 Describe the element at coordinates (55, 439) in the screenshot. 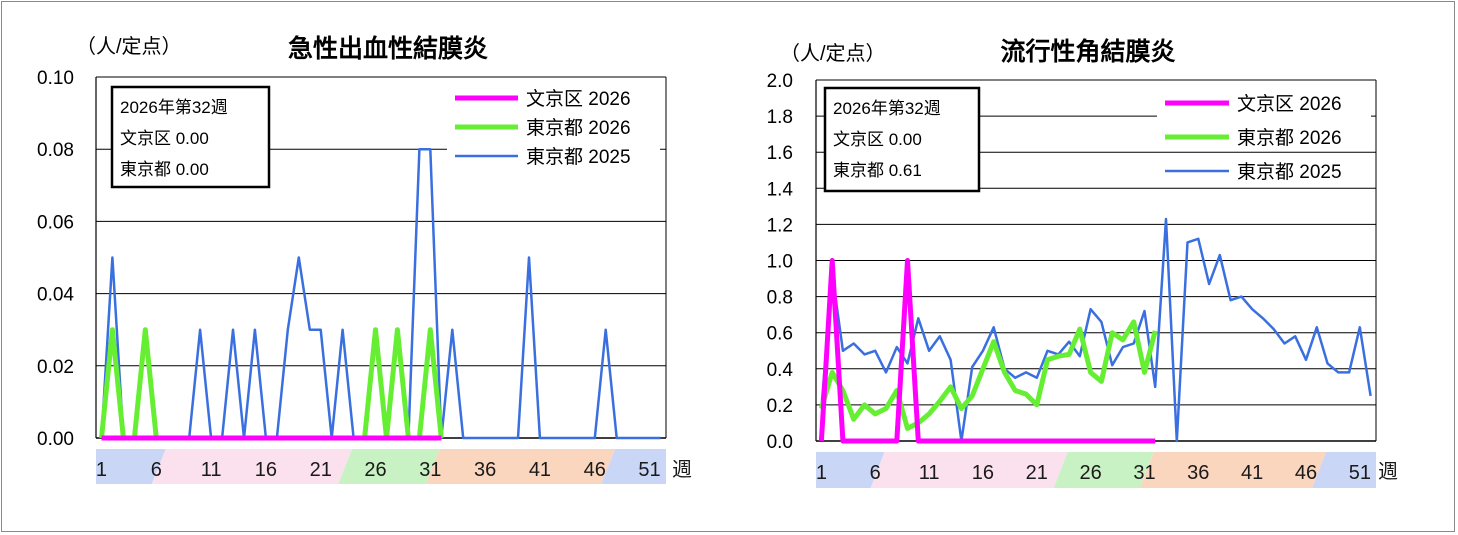

I see `y-tick-label: 0.00` at that location.